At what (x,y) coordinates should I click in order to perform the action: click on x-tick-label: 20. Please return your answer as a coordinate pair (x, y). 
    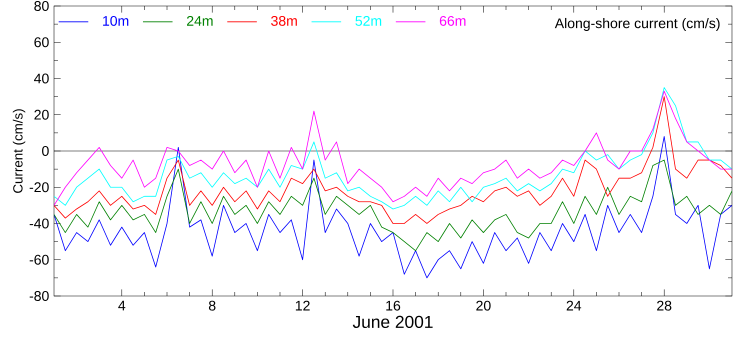
    Looking at the image, I should click on (483, 305).